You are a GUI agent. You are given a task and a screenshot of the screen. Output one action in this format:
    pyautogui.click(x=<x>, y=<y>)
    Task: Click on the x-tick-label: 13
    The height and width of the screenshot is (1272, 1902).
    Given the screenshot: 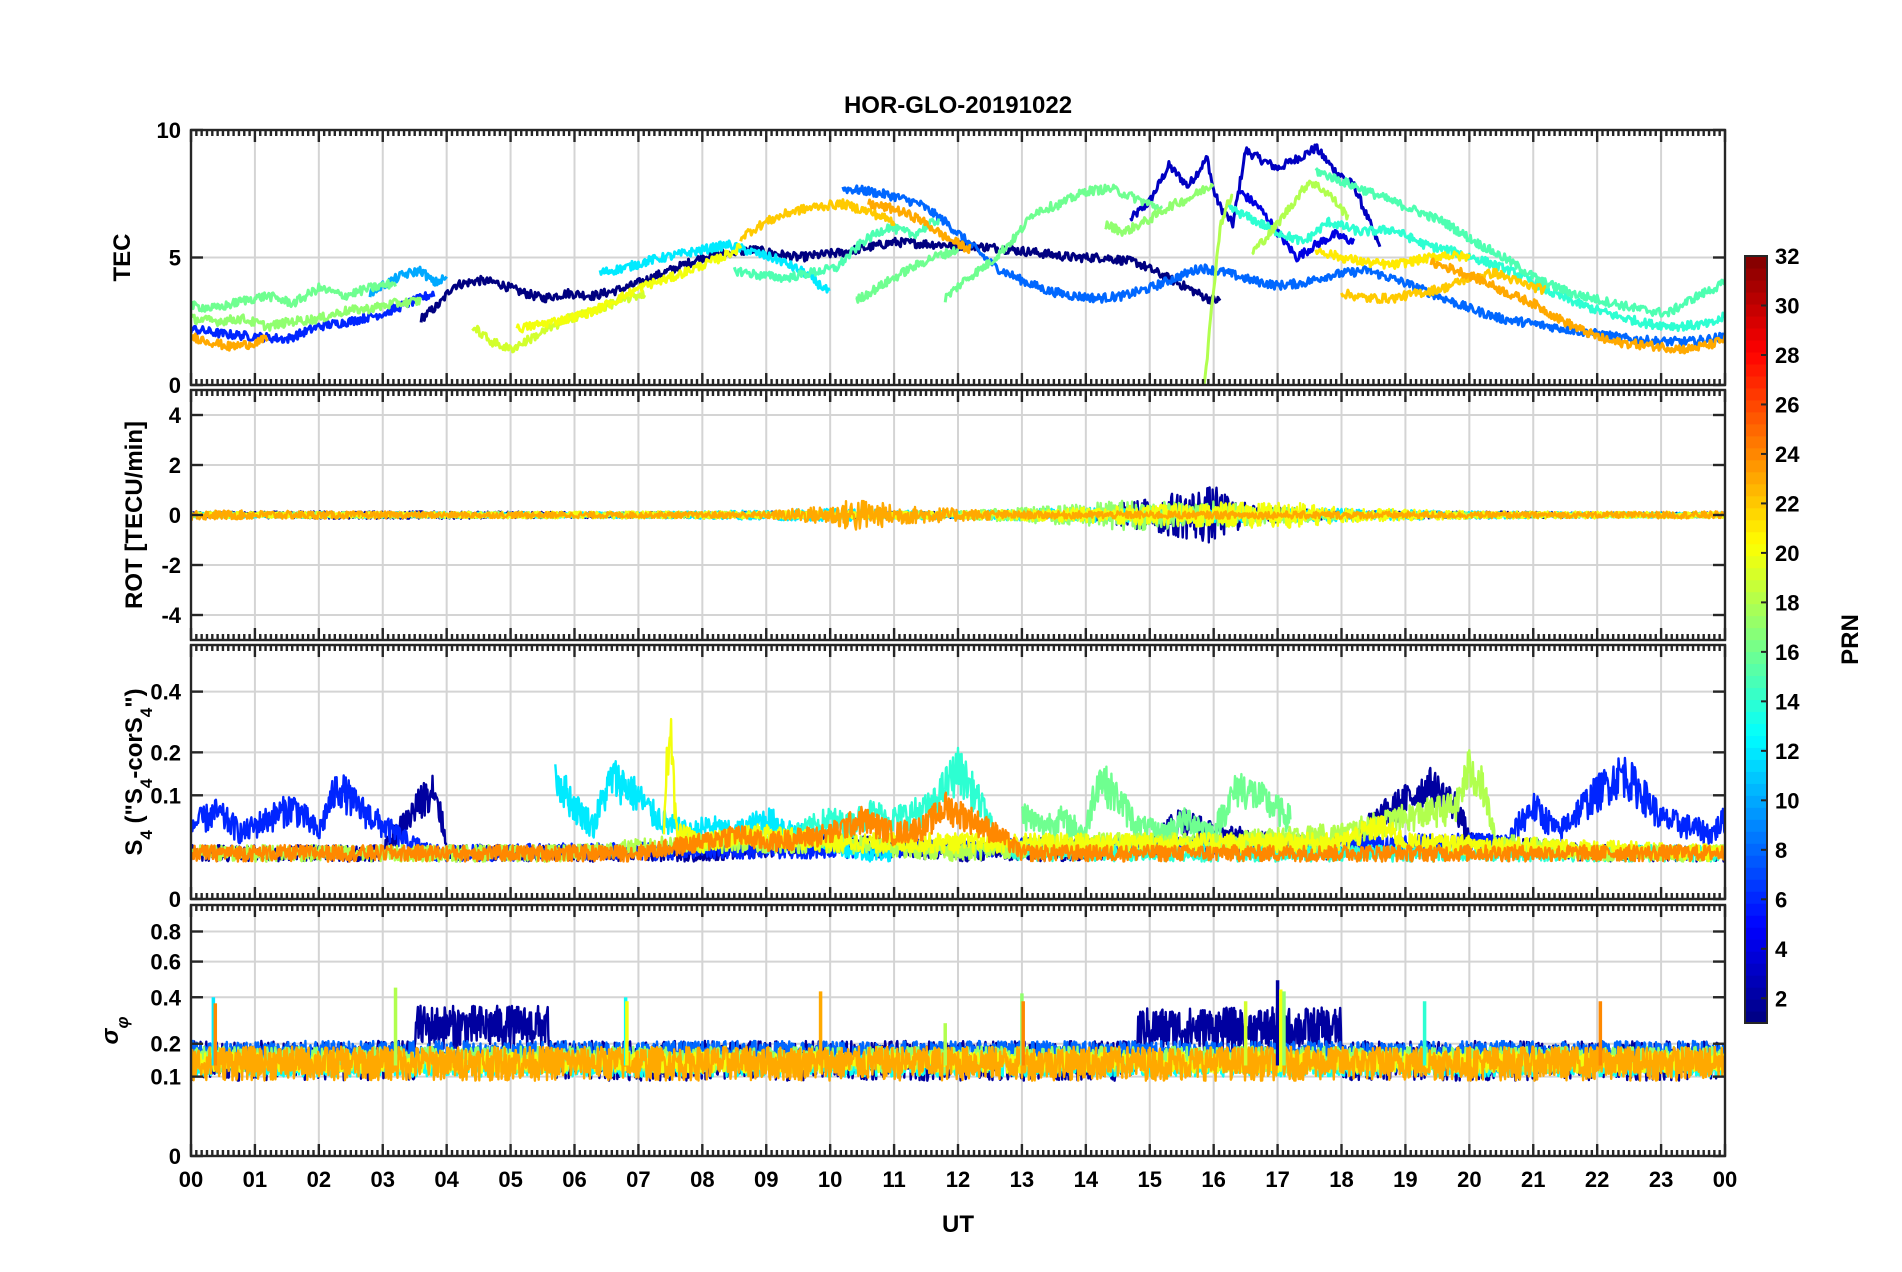 What is the action you would take?
    pyautogui.click(x=1022, y=1179)
    